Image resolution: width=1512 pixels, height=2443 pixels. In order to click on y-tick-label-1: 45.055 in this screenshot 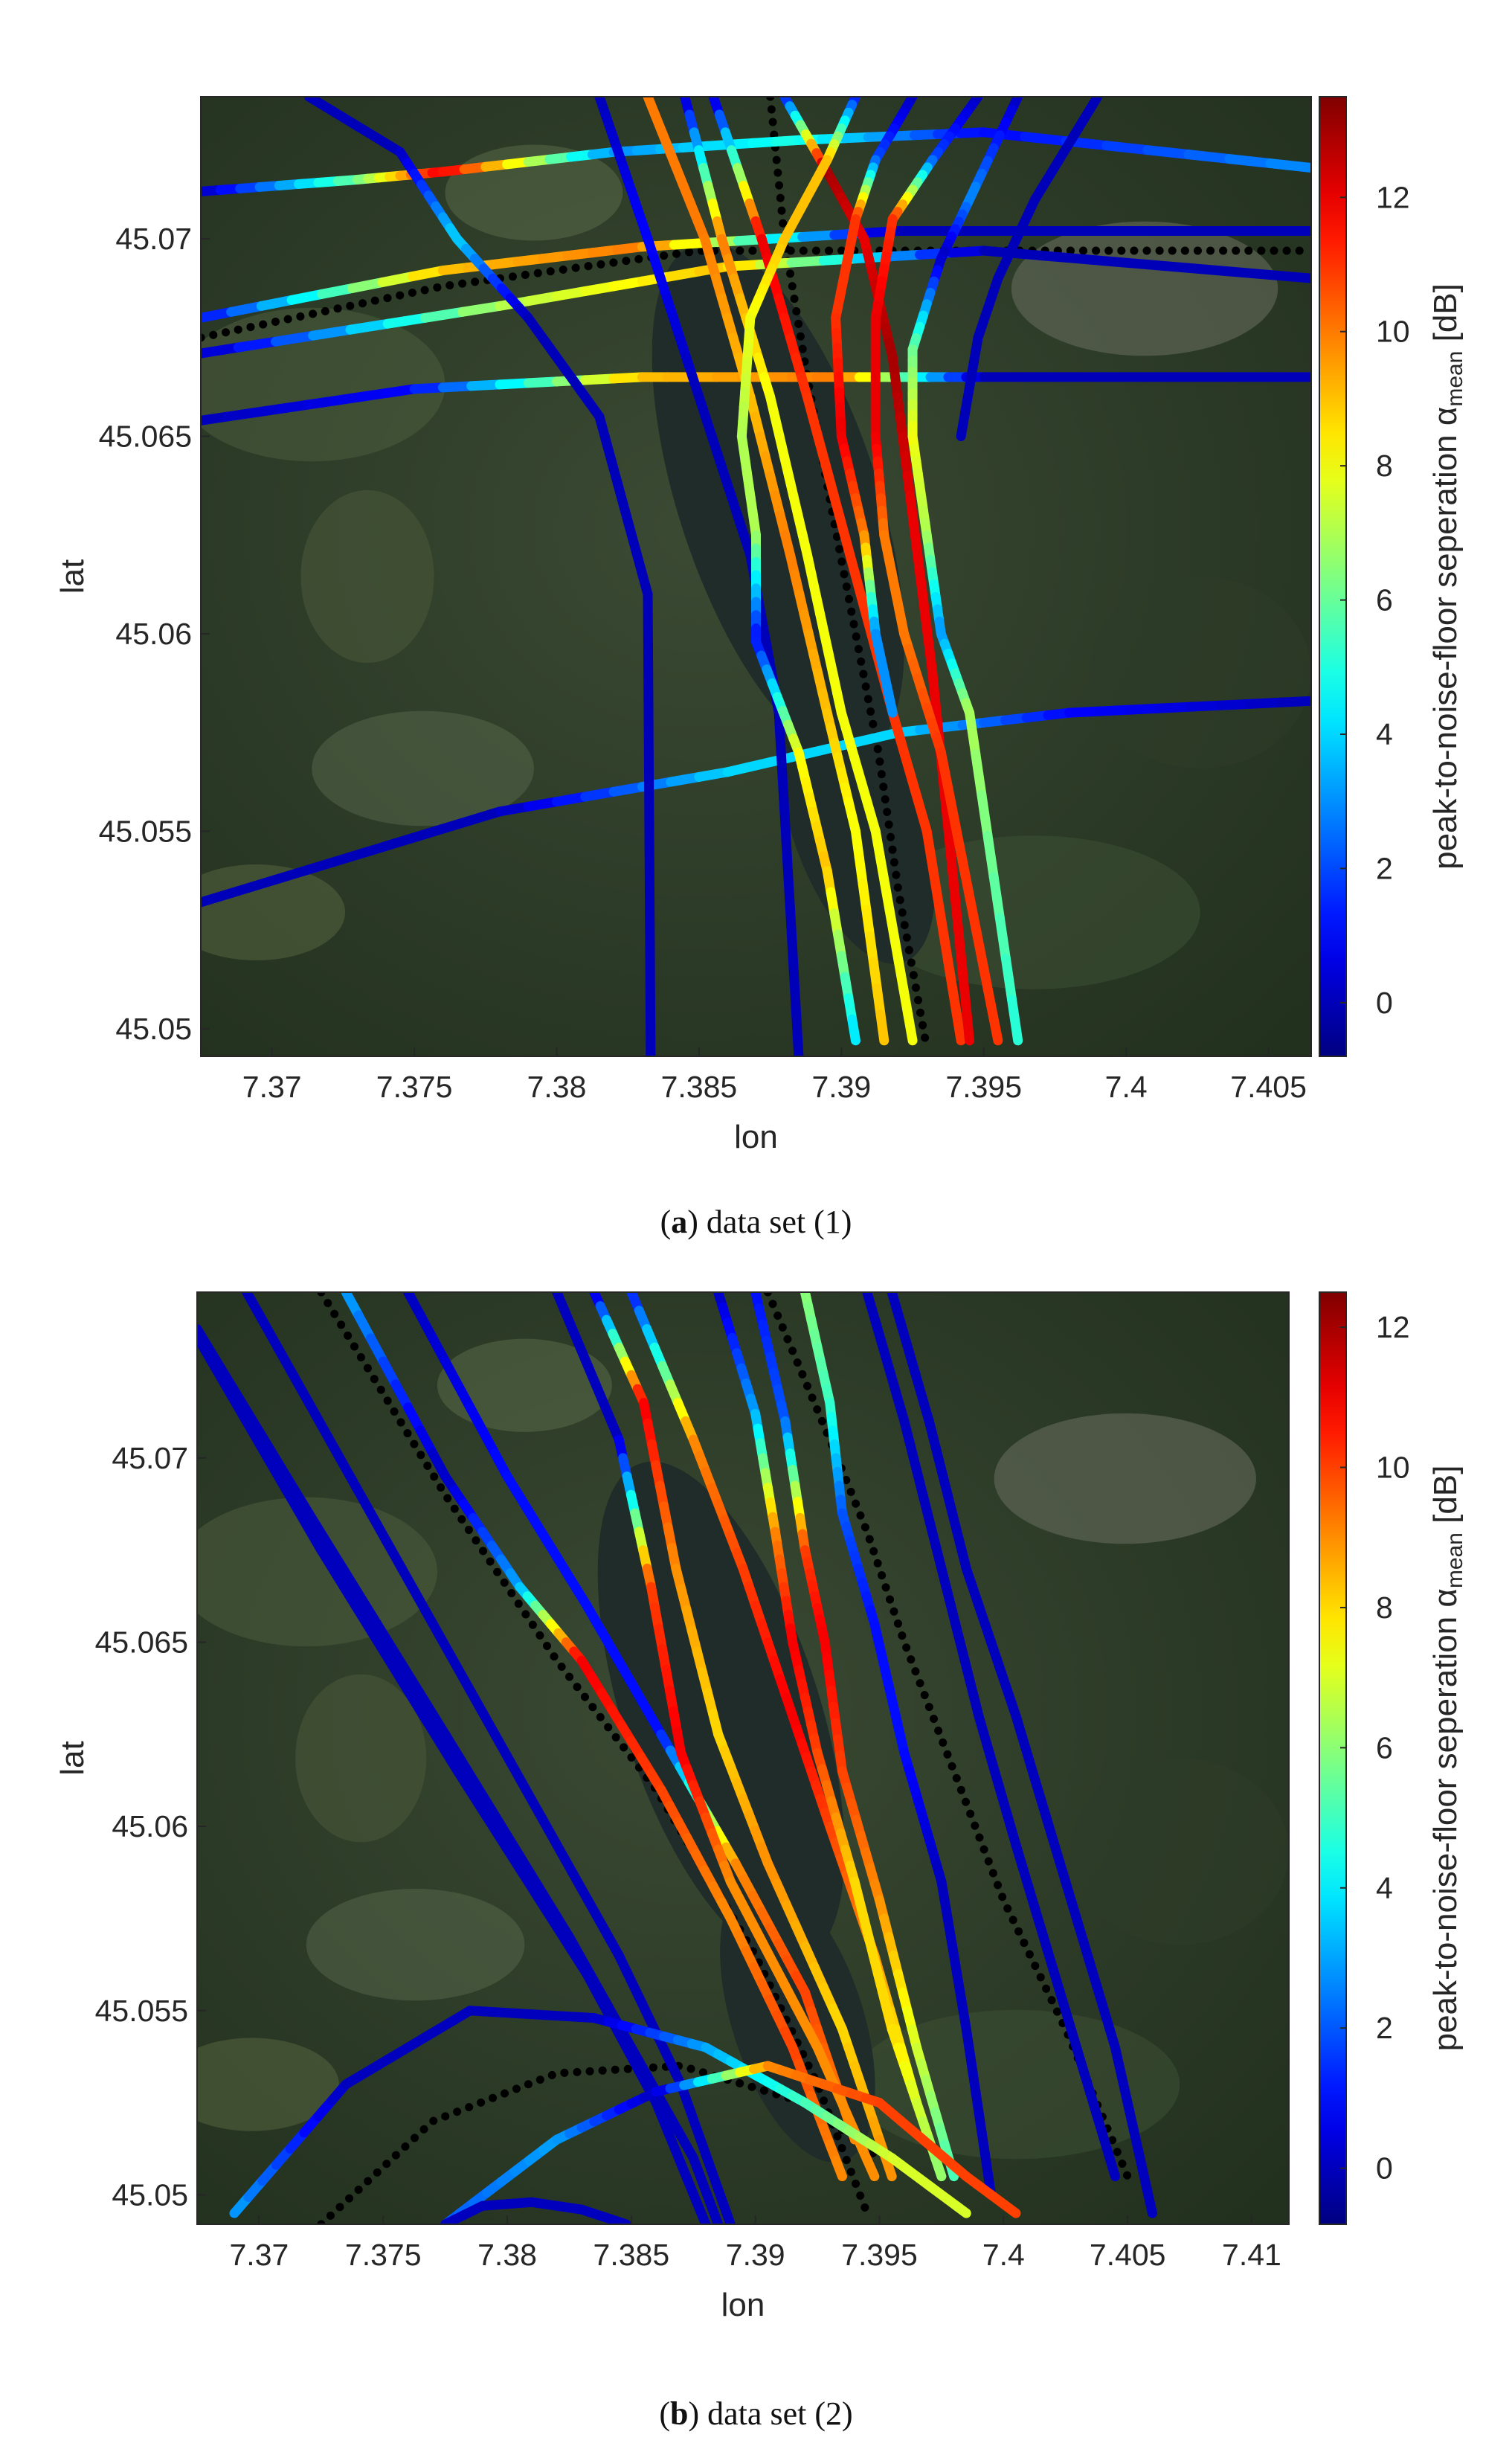, I will do `click(141, 2011)`.